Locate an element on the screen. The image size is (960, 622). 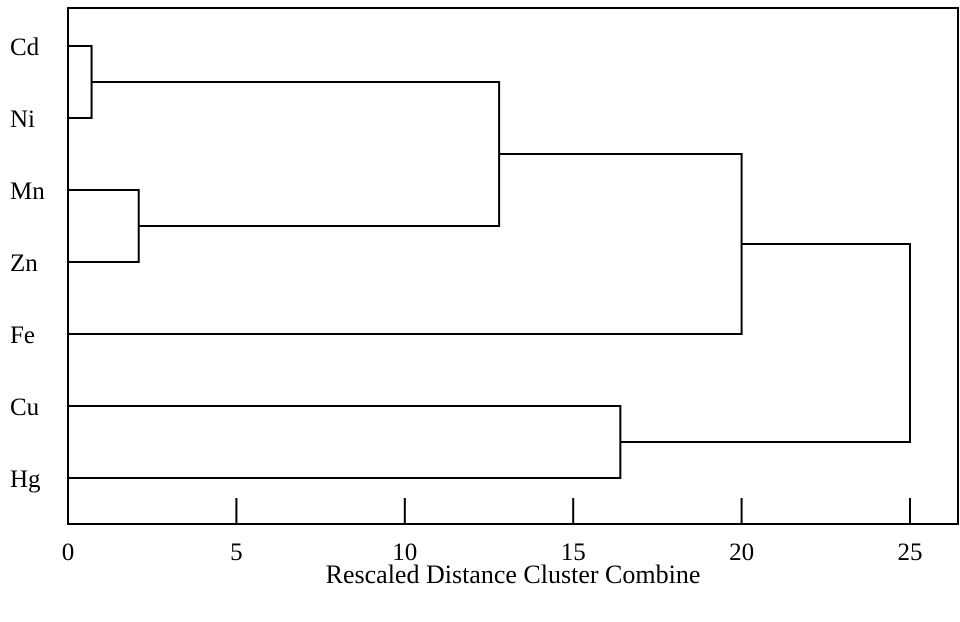
x-tick-label-25: 25 is located at coordinates (910, 552).